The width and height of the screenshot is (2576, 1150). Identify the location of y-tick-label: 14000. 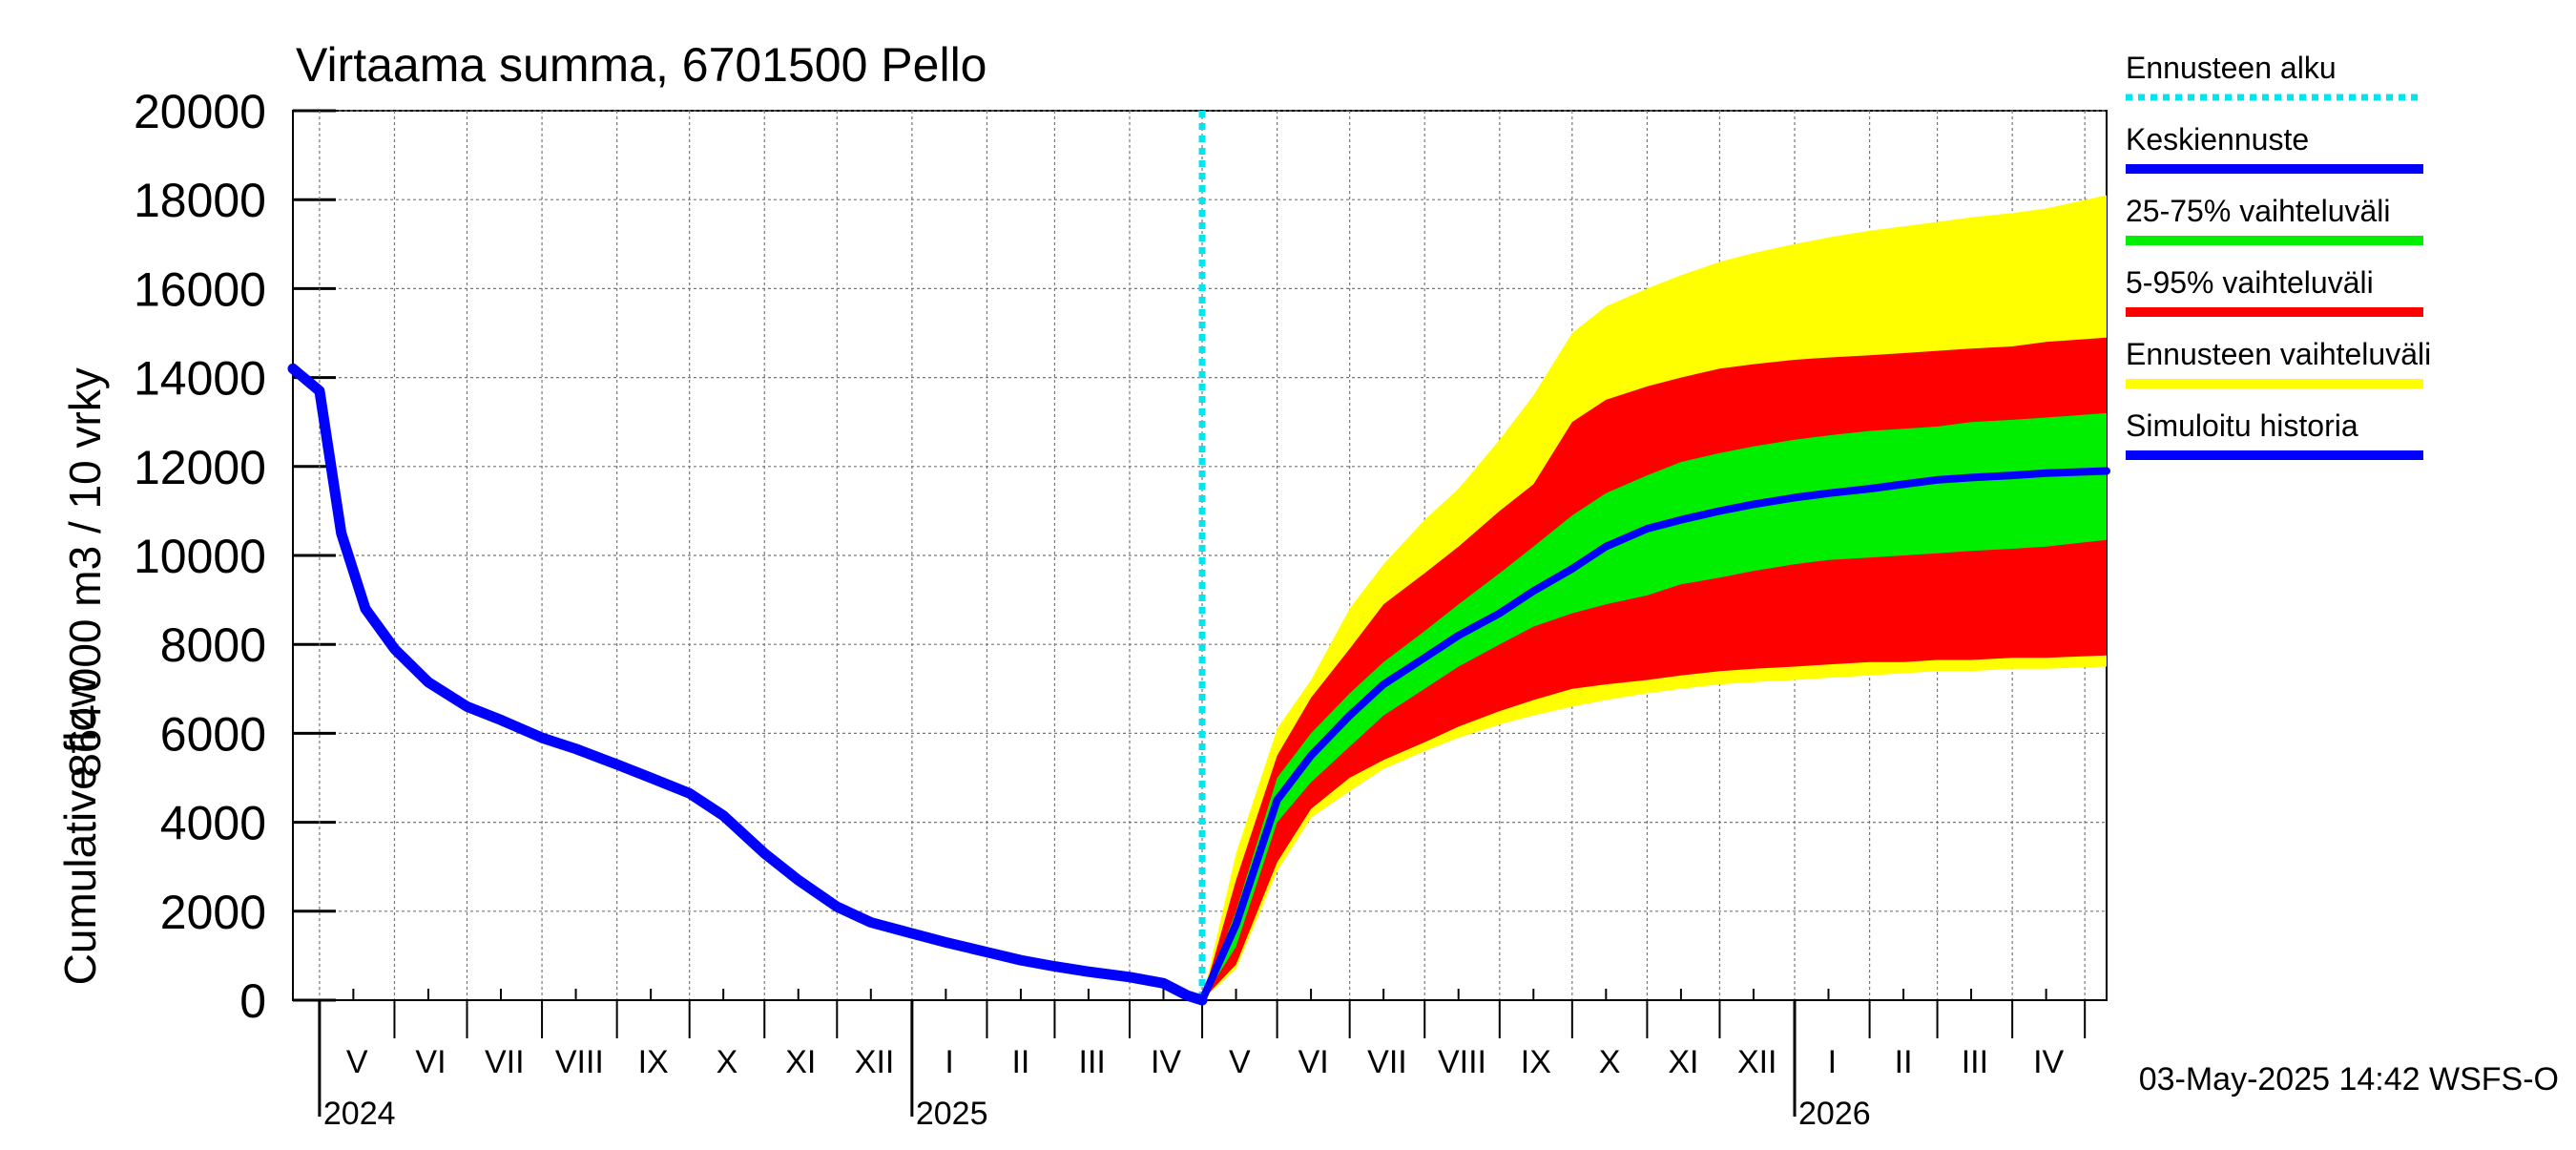
(200, 379).